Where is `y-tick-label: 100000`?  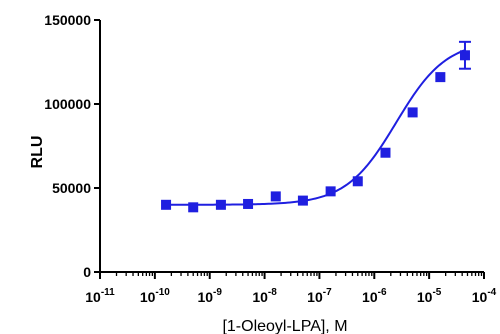 y-tick-label: 100000 is located at coordinates (67, 104).